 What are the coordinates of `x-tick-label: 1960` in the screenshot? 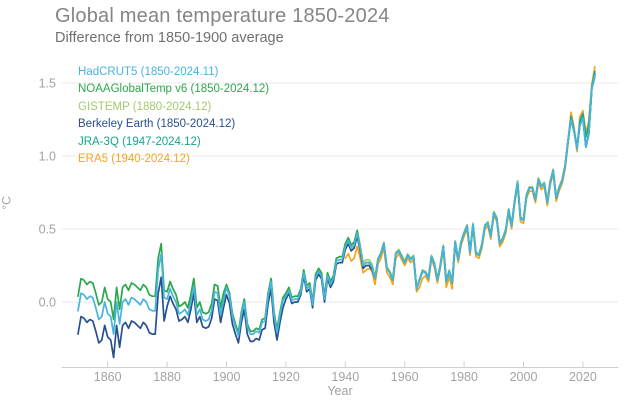 It's located at (405, 377).